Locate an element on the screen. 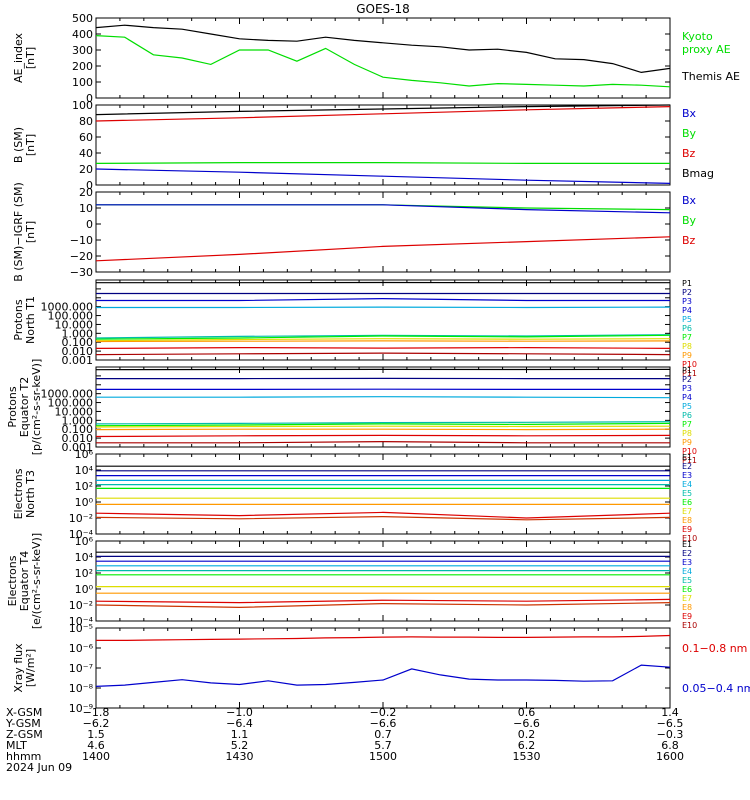 The width and height of the screenshot is (750, 800). x-tick-label: −1.0 is located at coordinates (239, 712).